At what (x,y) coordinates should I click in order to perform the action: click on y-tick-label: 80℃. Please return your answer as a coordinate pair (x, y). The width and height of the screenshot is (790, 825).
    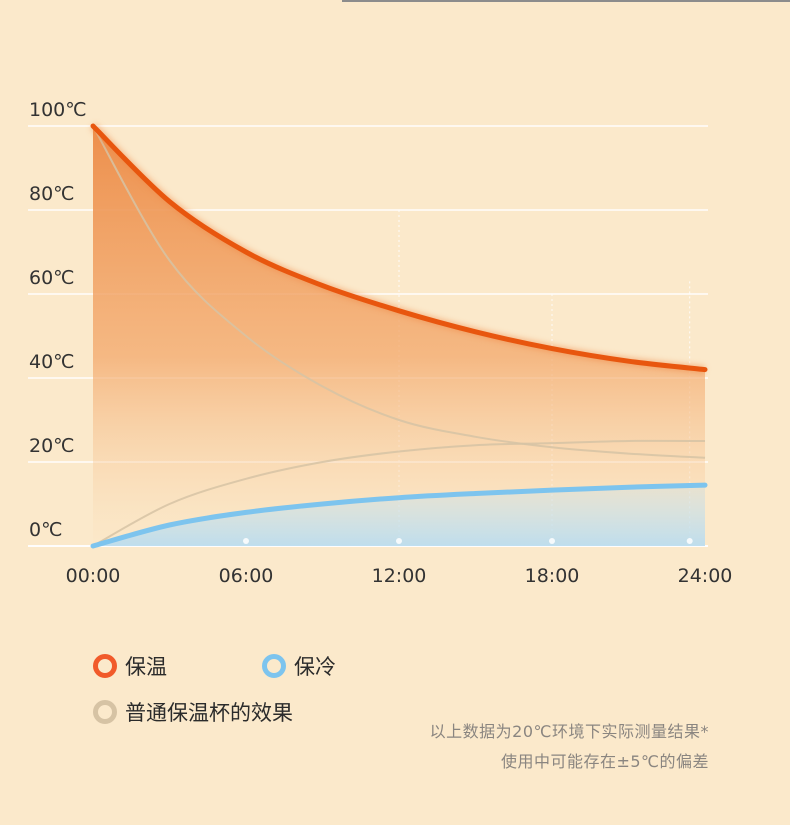
    Looking at the image, I should click on (52, 194).